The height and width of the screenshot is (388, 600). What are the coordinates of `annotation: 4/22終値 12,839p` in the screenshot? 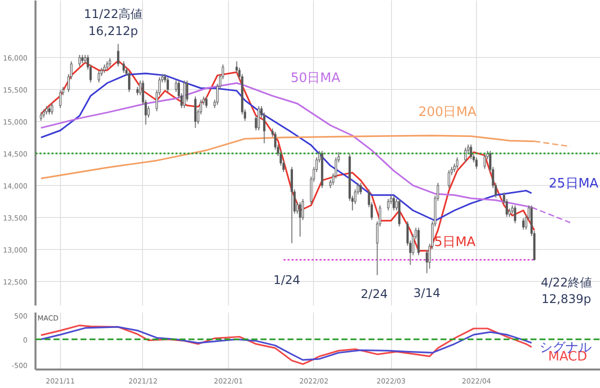 It's located at (566, 290).